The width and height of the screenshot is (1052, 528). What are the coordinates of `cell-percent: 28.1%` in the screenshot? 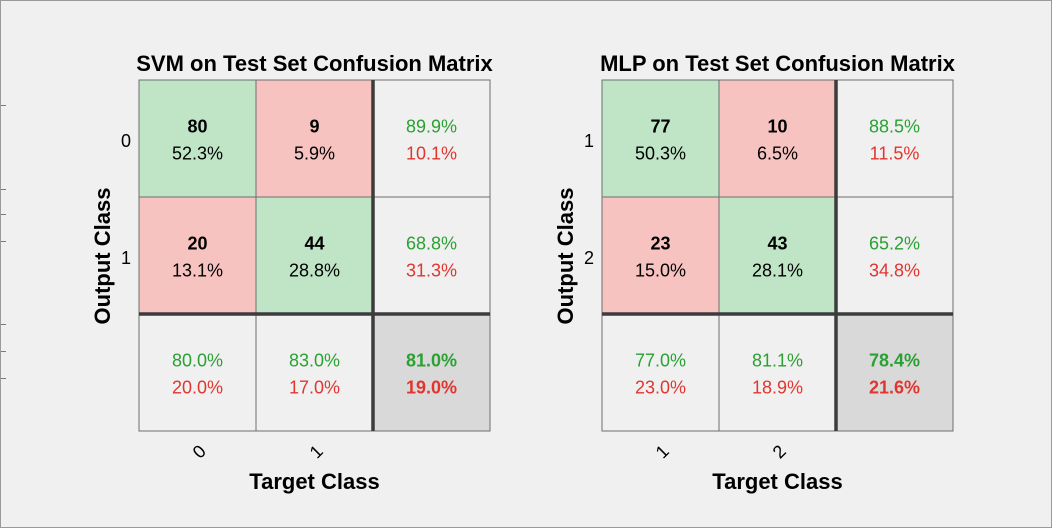 It's located at (777, 271).